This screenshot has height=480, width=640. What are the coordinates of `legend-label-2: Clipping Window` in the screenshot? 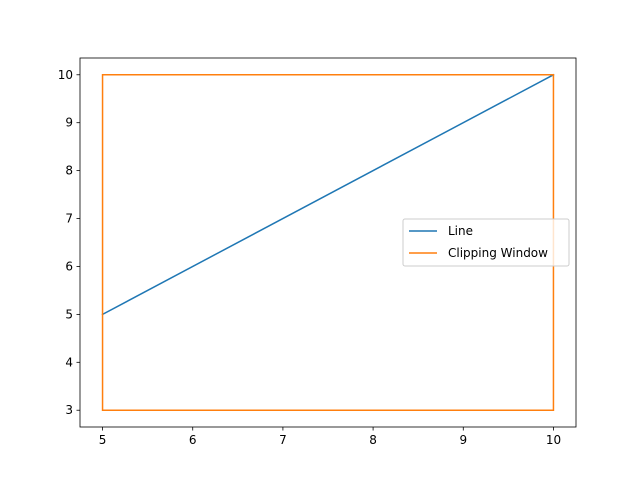 It's located at (498, 253).